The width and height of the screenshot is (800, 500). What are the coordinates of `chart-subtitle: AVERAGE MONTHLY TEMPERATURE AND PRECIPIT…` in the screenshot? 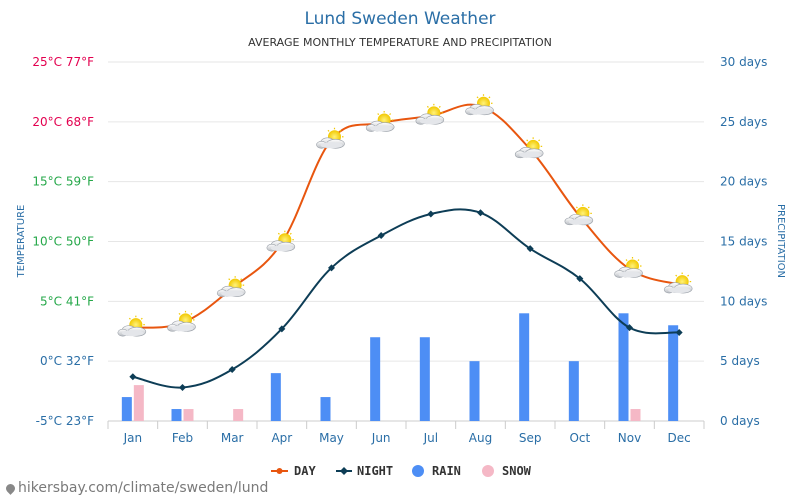 It's located at (400, 42).